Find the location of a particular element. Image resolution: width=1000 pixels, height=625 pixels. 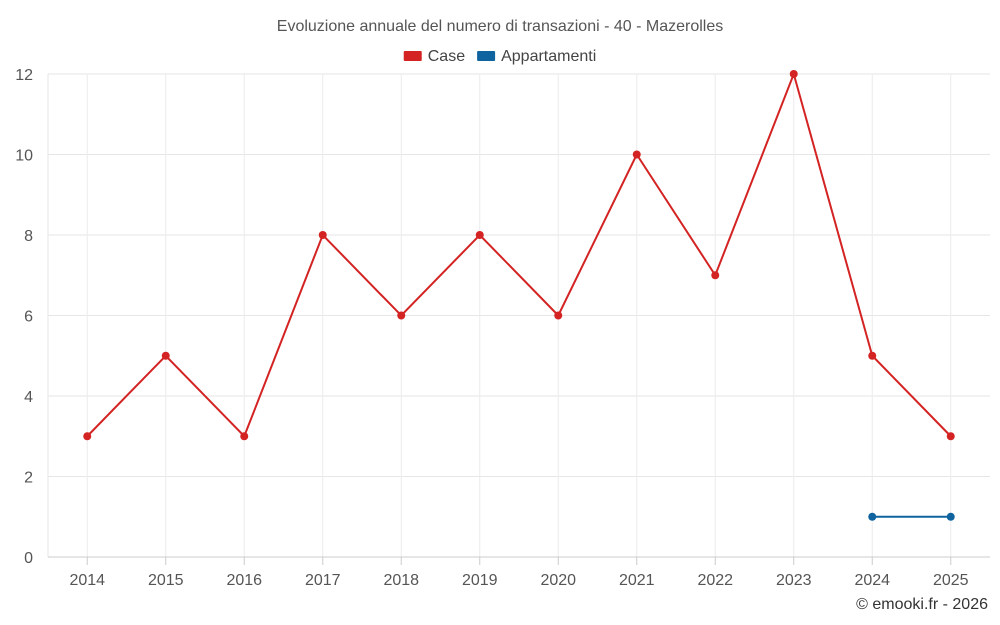

x-tick-label: 2015 is located at coordinates (166, 580).